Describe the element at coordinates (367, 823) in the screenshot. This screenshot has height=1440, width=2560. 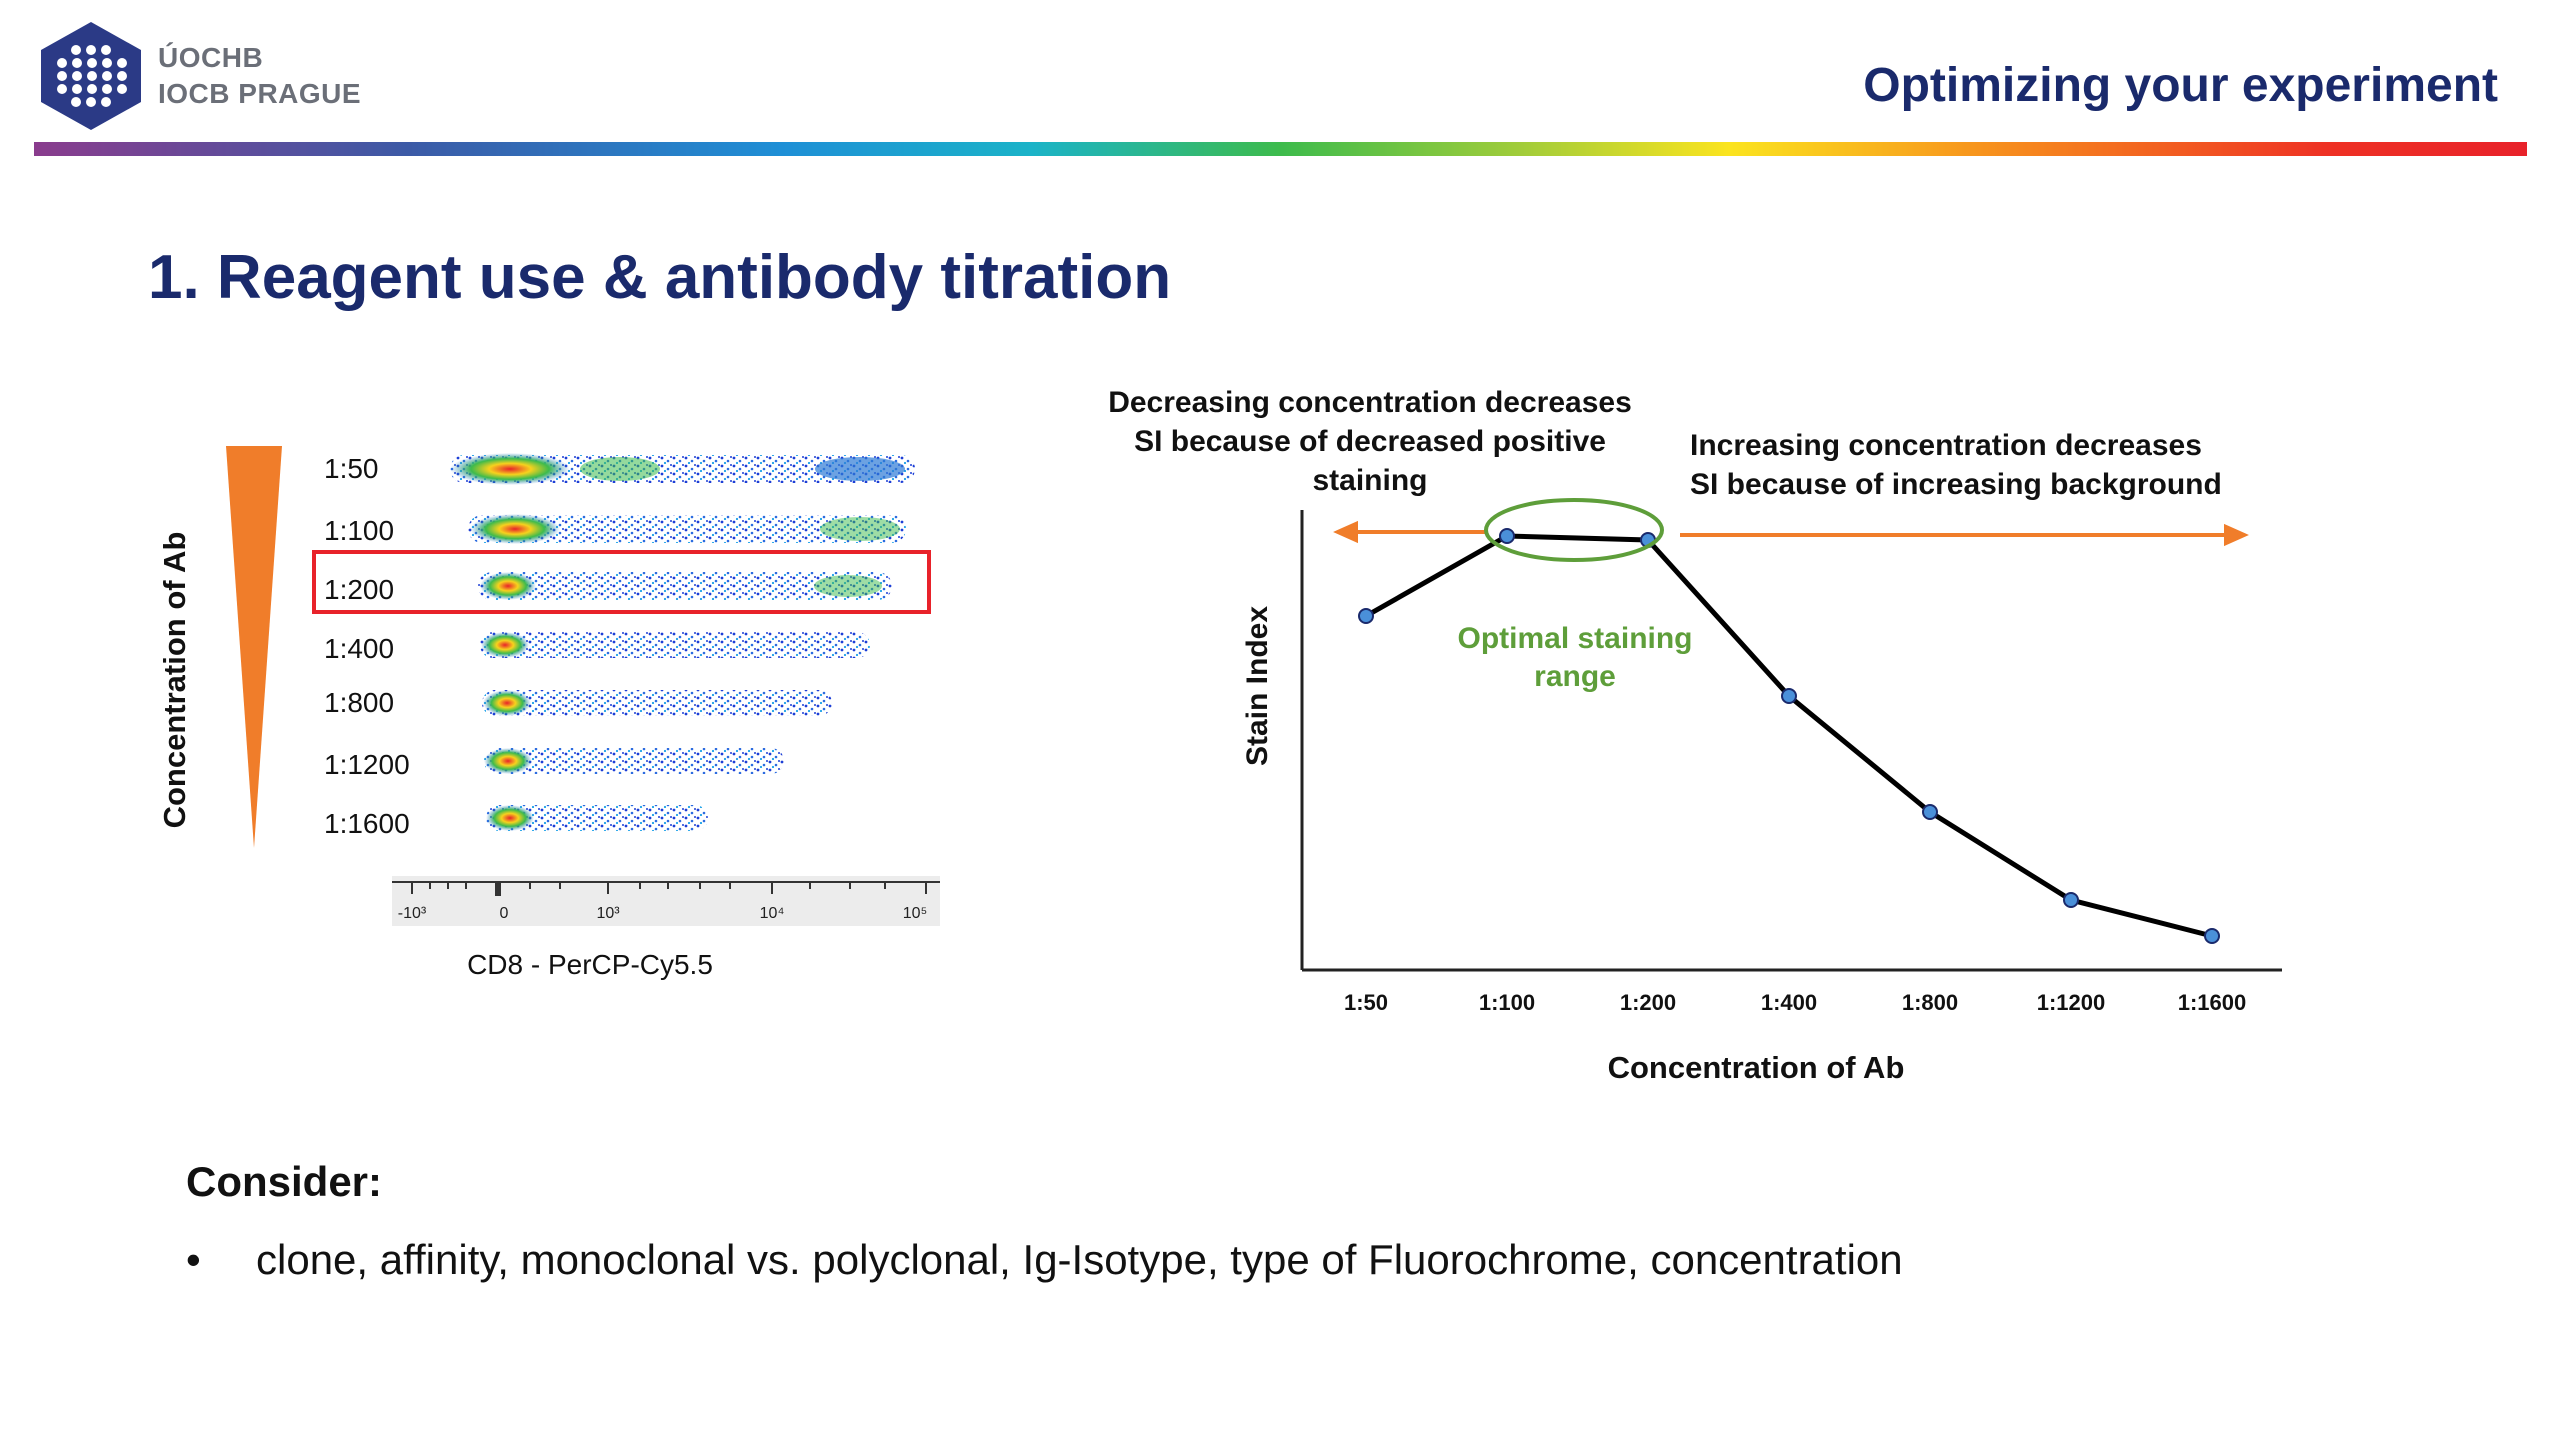
I see `dilution-label: 1:1600` at that location.